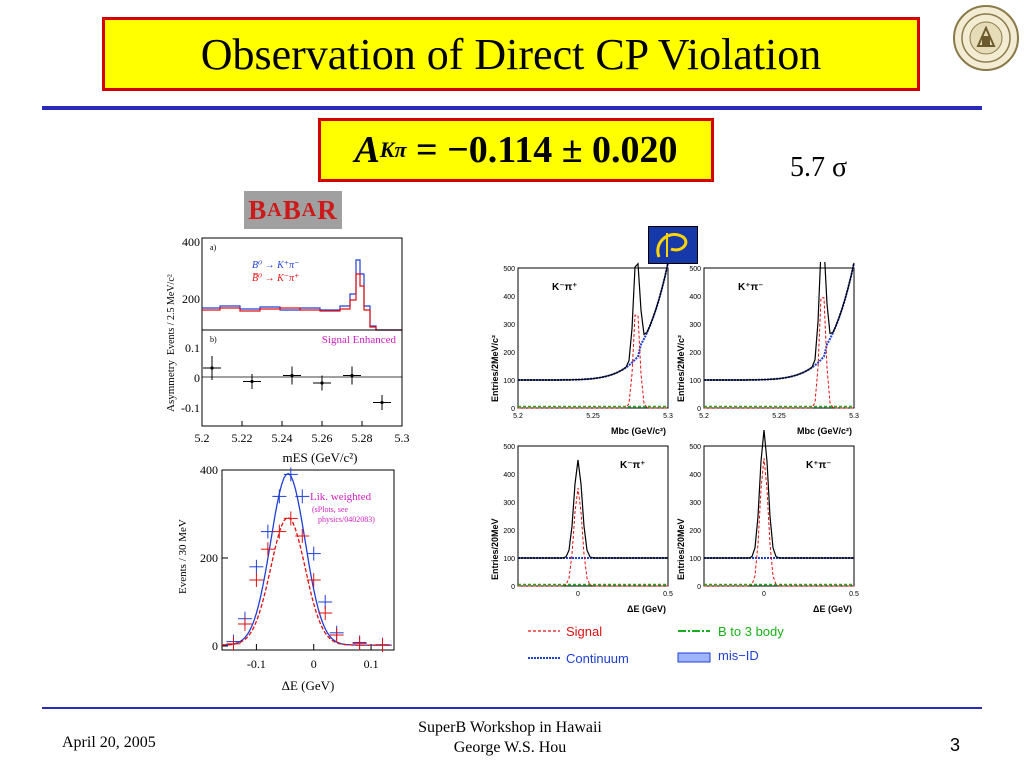 Image resolution: width=1024 pixels, height=768 pixels. I want to click on de-xticks: -0.1 0 0.1, so click(313, 657).